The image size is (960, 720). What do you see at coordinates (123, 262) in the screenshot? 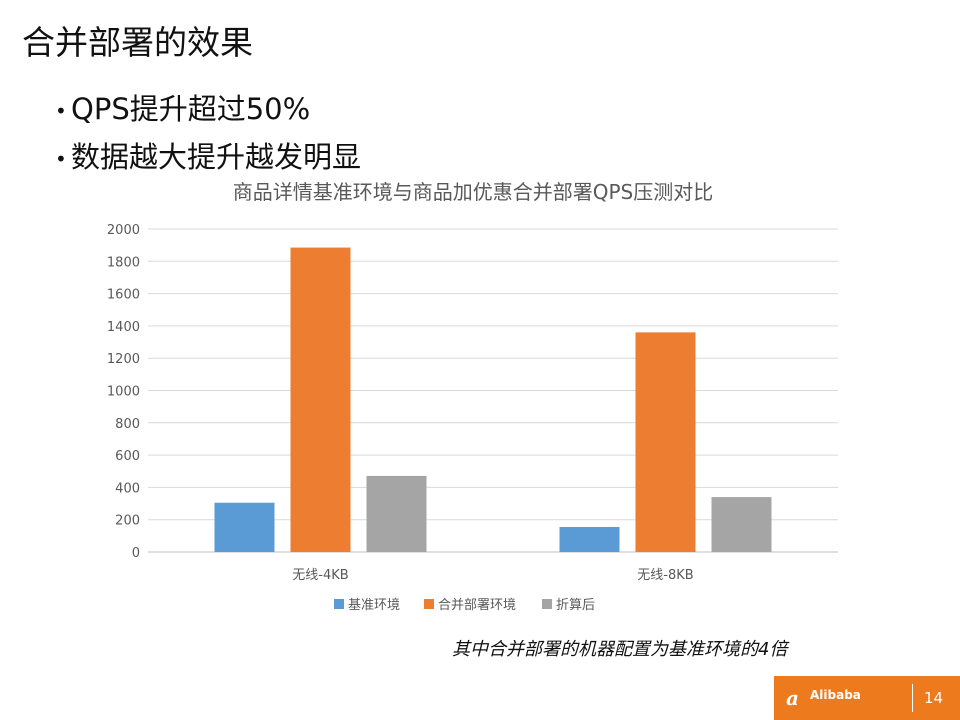
I see `y-tick-label: 1800` at bounding box center [123, 262].